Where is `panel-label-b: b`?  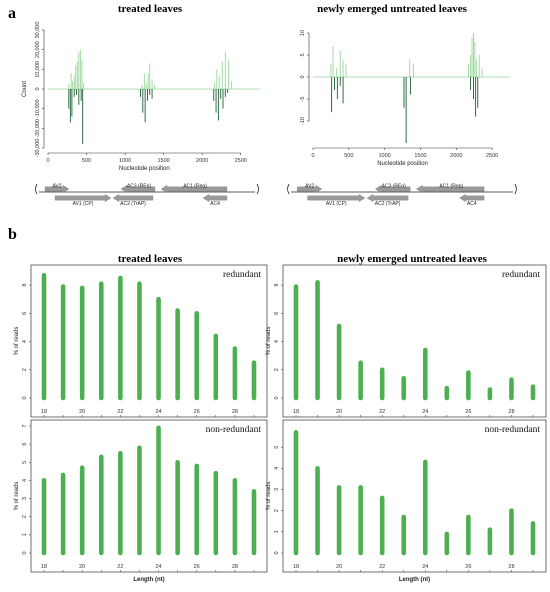 panel-label-b: b is located at coordinates (12, 234).